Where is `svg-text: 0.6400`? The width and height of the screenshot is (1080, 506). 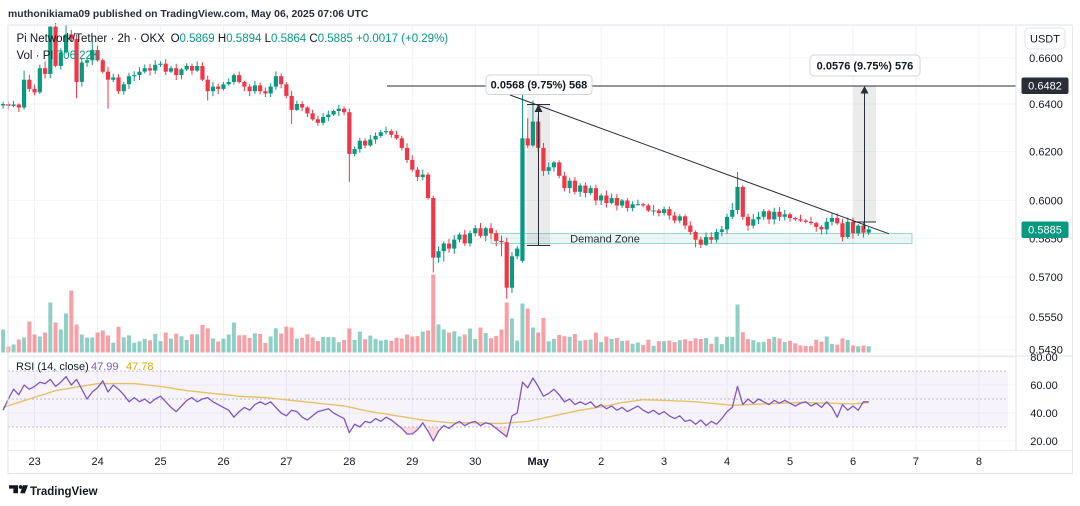
svg-text: 0.6400 is located at coordinates (1046, 105).